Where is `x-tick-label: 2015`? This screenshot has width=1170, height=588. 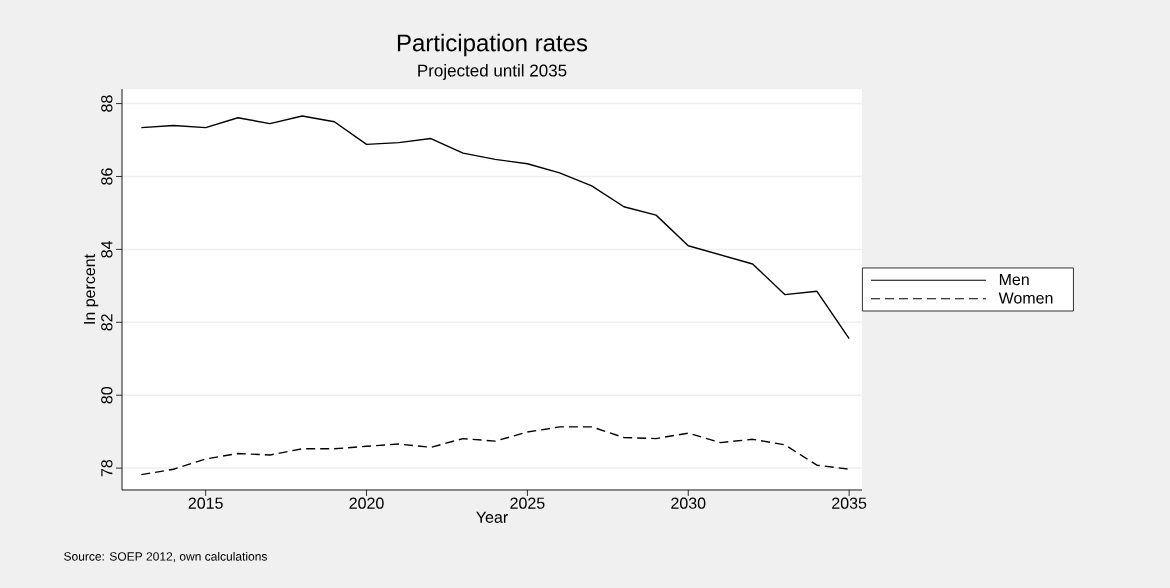 x-tick-label: 2015 is located at coordinates (205, 503).